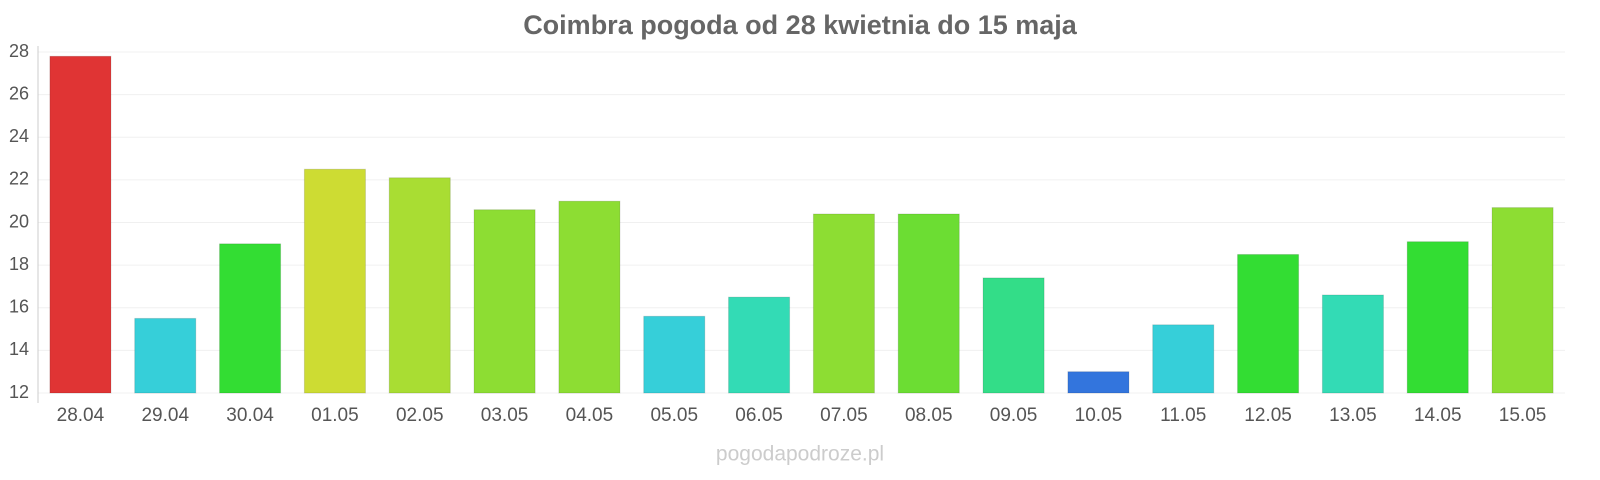  Describe the element at coordinates (590, 415) in the screenshot. I see `x-tick-label: 04.05` at that location.